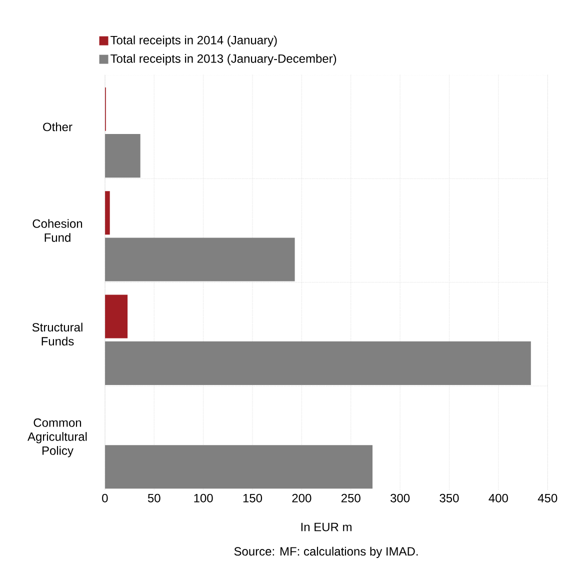 This screenshot has height=562, width=562. What do you see at coordinates (548, 498) in the screenshot?
I see `x-tick-label: 450` at bounding box center [548, 498].